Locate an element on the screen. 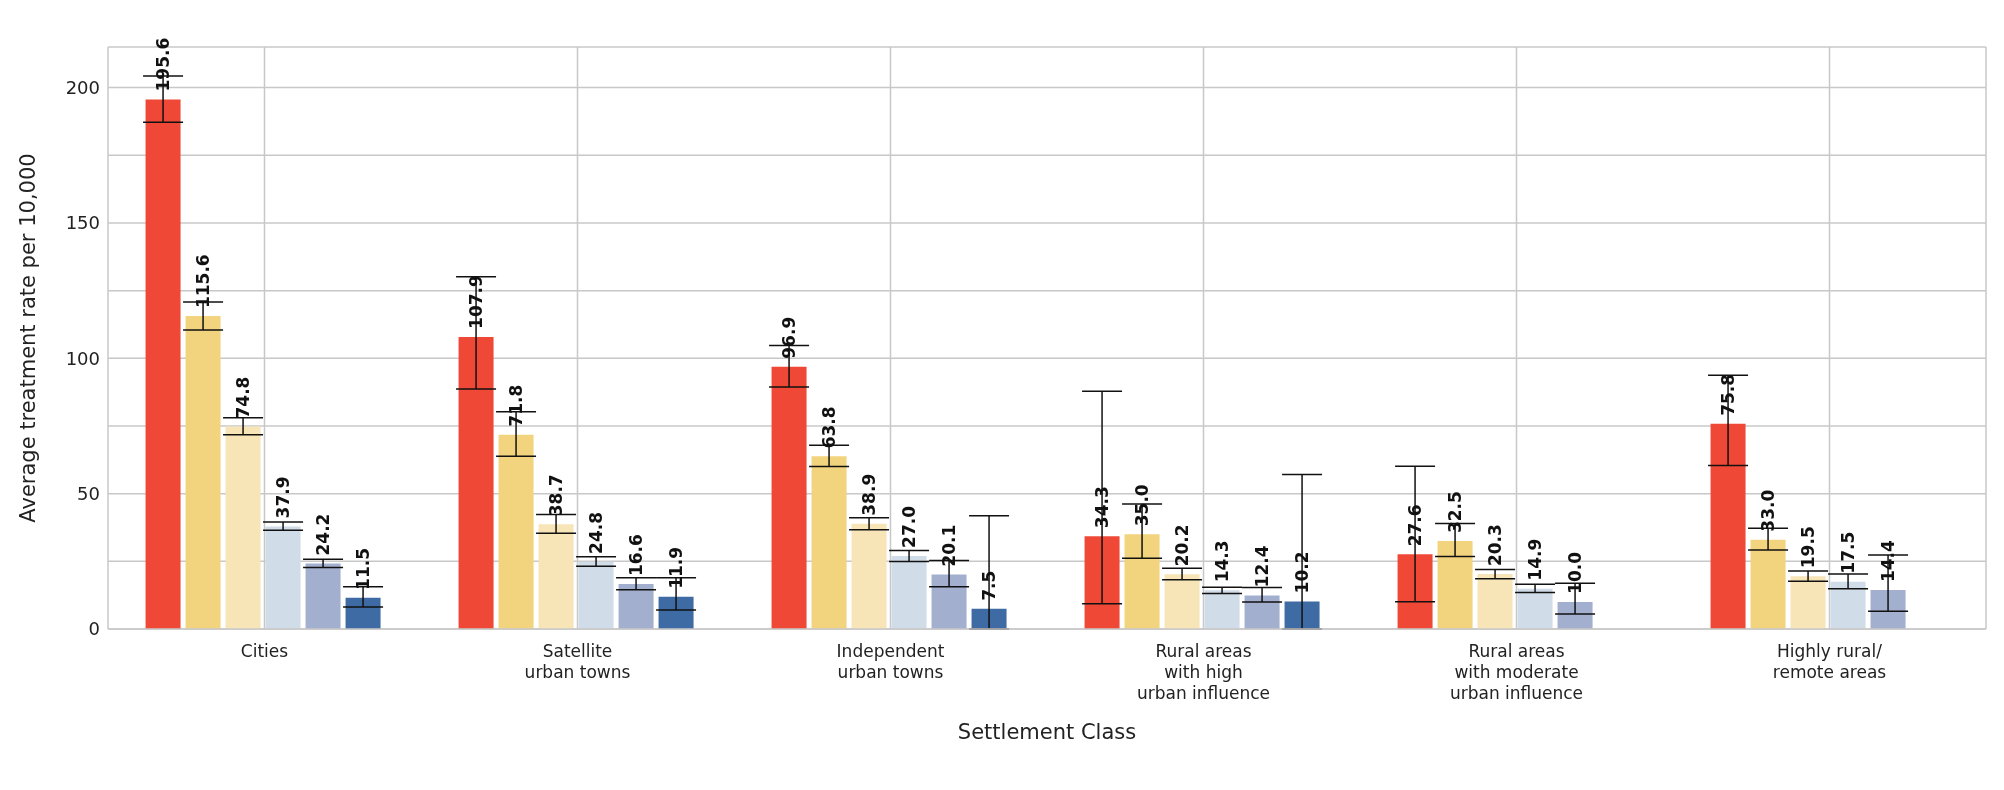 This screenshot has width=2004, height=790. data-label: 96.9 is located at coordinates (789, 337).